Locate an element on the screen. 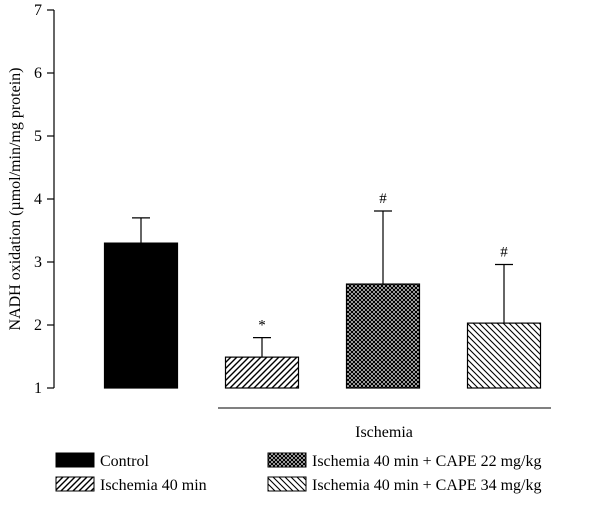 This screenshot has height=507, width=600. legend-label: Control is located at coordinates (124, 461).